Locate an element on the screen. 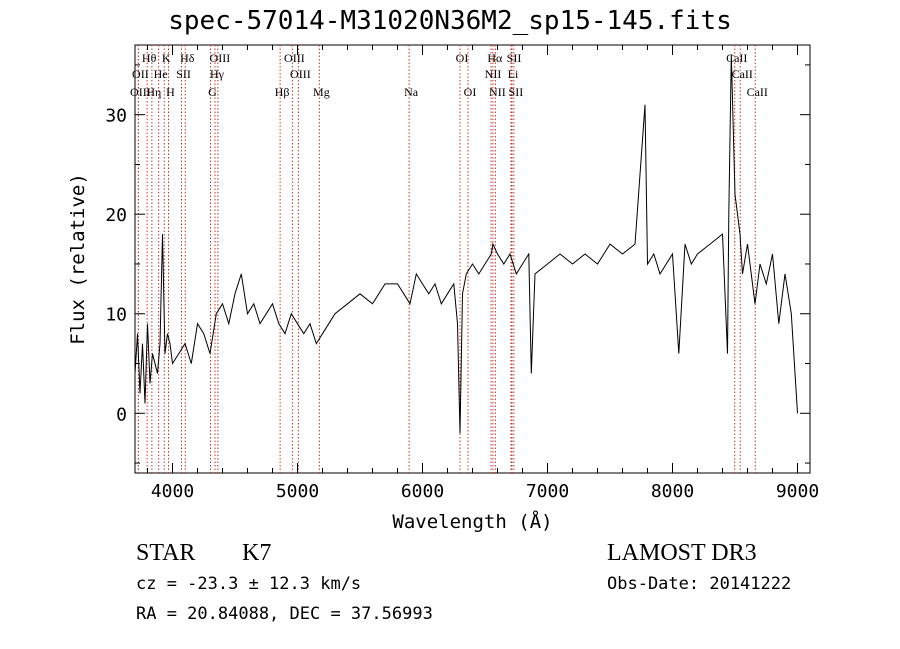 This screenshot has width=900, height=649. y-tick-label: 30 is located at coordinates (116, 116).